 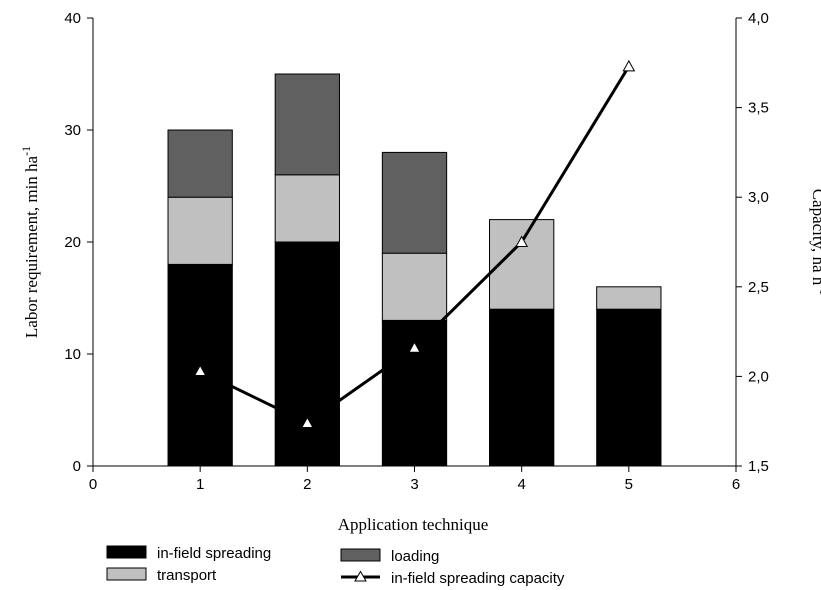 I want to click on y-axis-title: Labor requirement, min ha-1, so click(x=30, y=242).